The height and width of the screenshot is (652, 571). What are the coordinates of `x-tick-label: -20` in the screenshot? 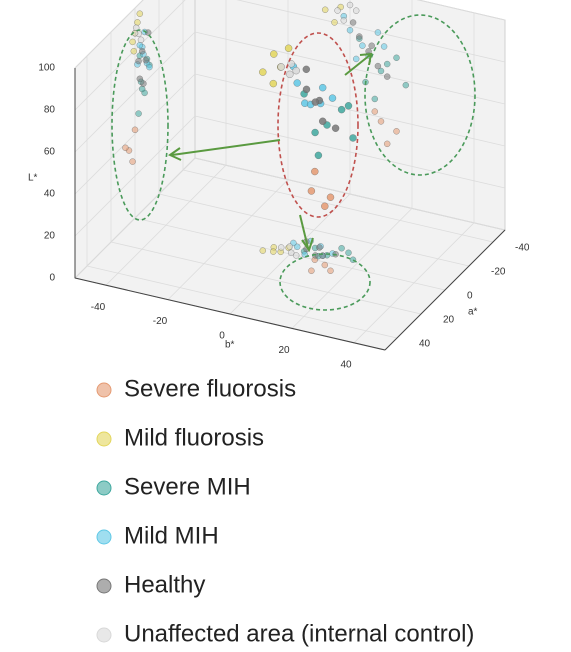 It's located at (160, 321).